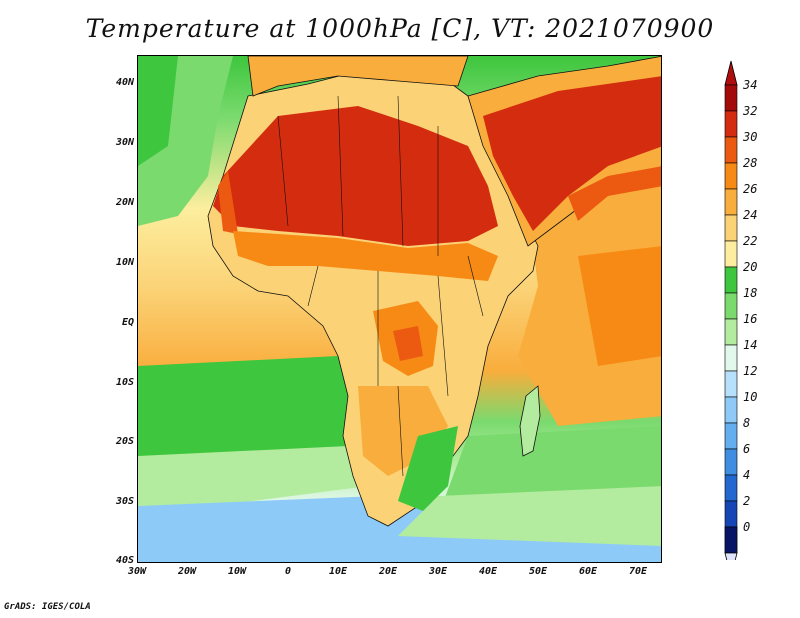 The width and height of the screenshot is (800, 618). Describe the element at coordinates (750, 215) in the screenshot. I see `legend-label: 24` at that location.